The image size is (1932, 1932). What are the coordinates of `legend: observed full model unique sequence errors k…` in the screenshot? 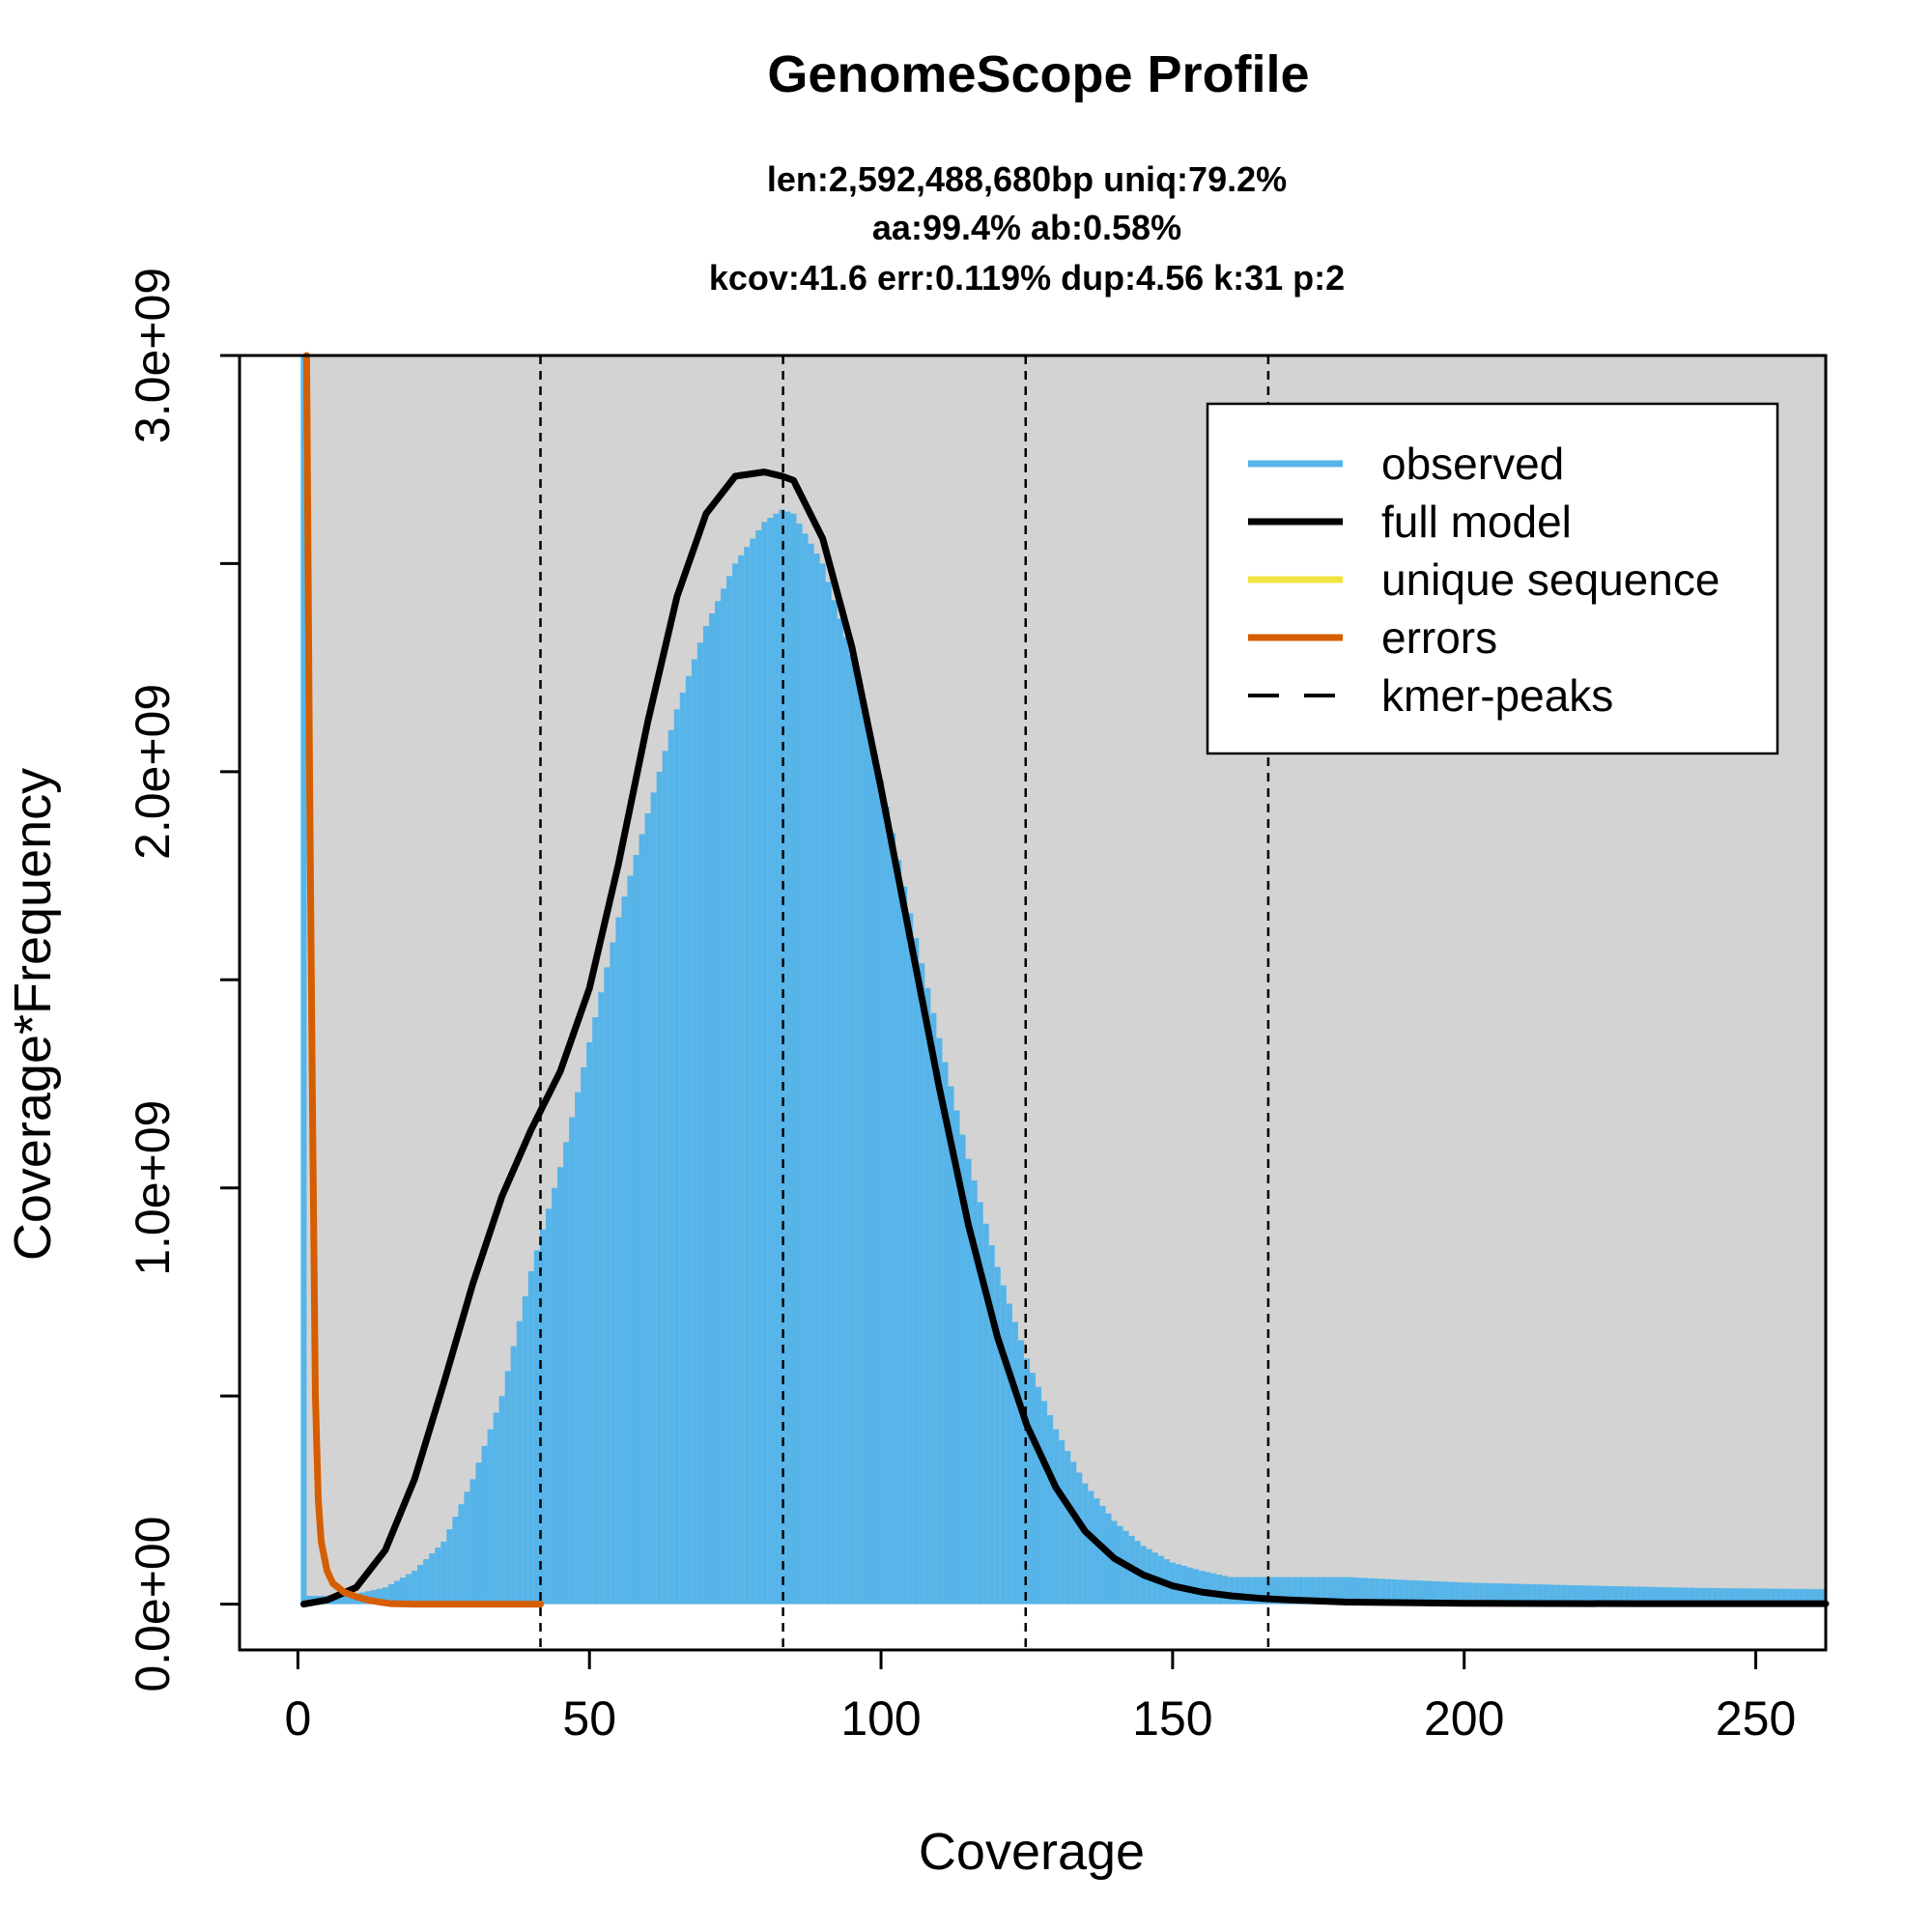 It's located at (1492, 578).